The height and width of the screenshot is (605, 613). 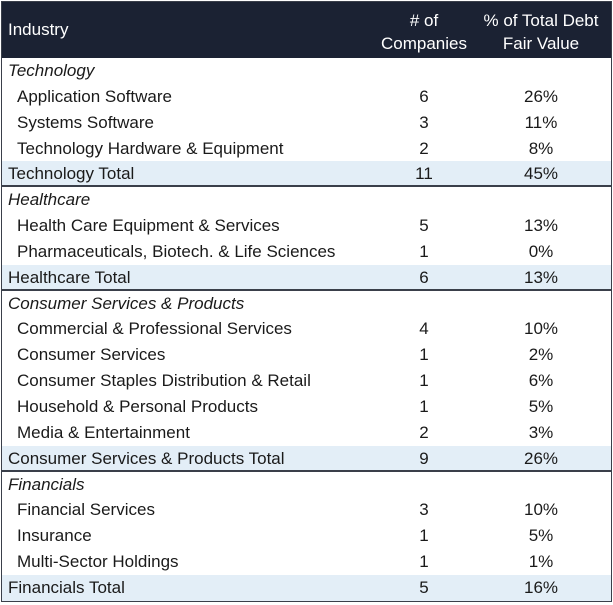 What do you see at coordinates (51, 70) in the screenshot?
I see `group-name: Technology` at bounding box center [51, 70].